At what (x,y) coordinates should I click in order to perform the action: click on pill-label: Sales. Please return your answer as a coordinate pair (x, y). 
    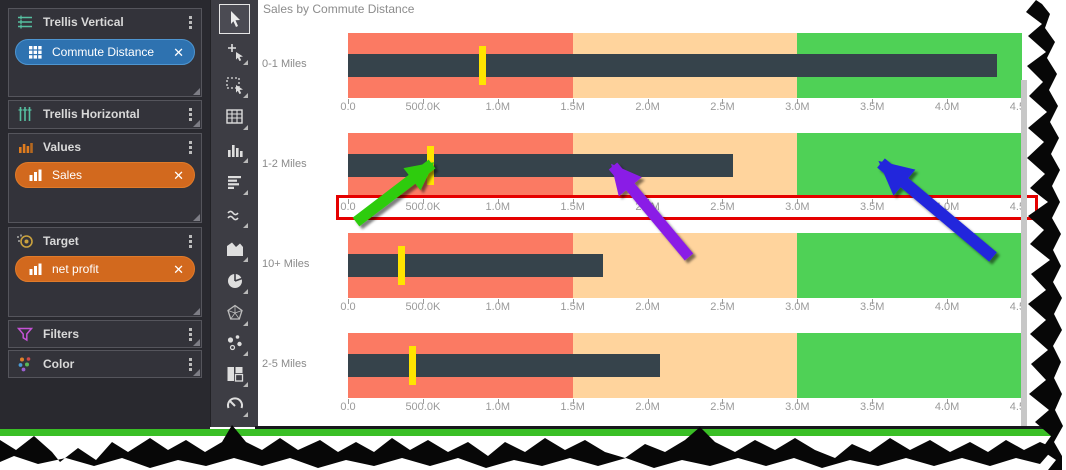
    Looking at the image, I should click on (67, 175).